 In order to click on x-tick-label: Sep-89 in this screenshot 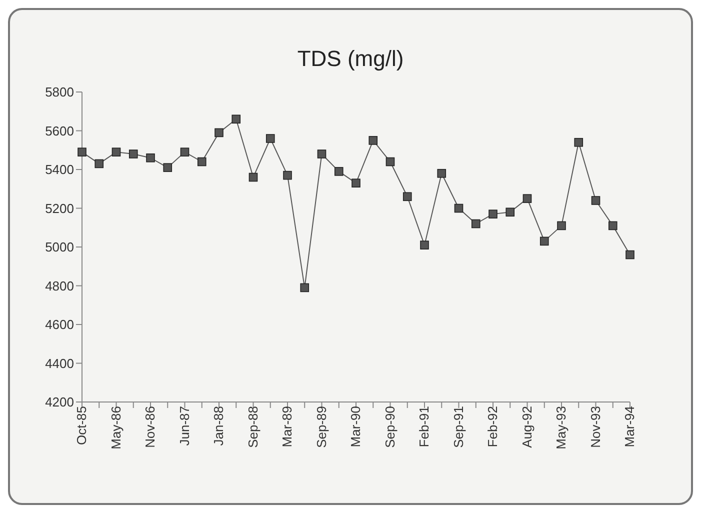, I will do `click(321, 427)`.